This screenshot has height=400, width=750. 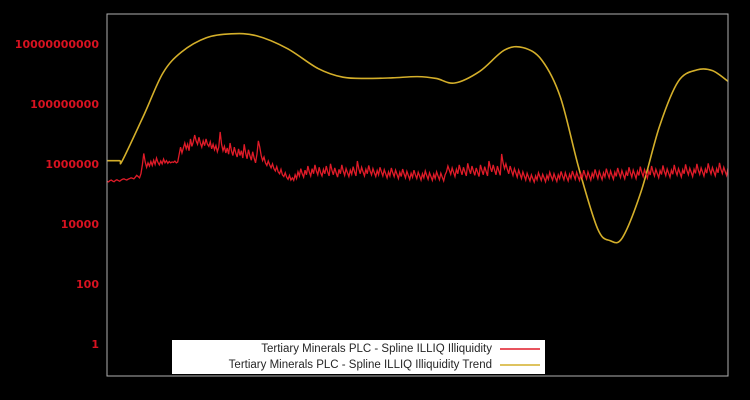 What do you see at coordinates (95, 344) in the screenshot?
I see `y-tick-label: 1` at bounding box center [95, 344].